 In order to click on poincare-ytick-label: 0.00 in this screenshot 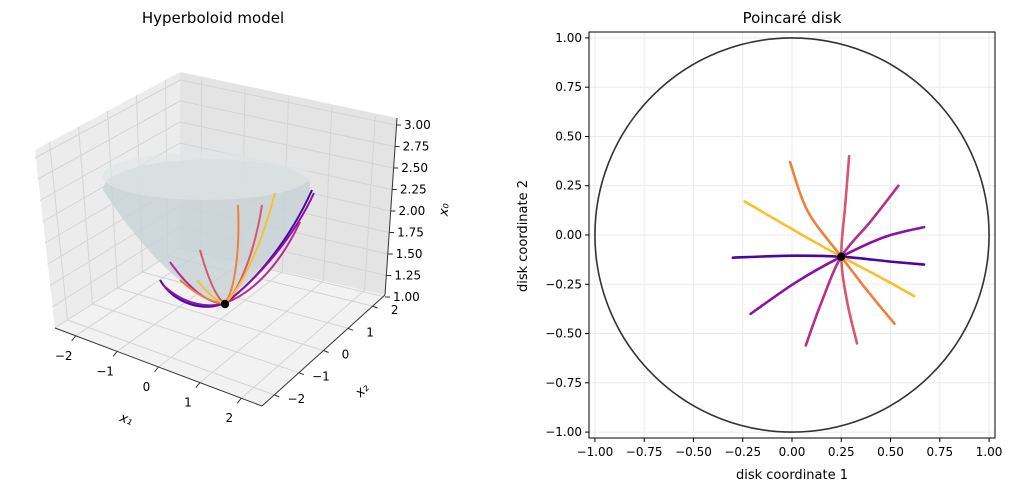, I will do `click(568, 235)`.